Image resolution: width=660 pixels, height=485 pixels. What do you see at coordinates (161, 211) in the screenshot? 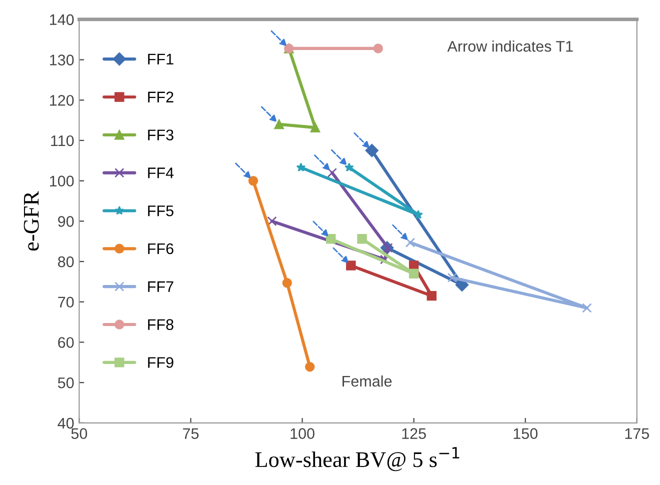
I see `legend-label: FF5` at bounding box center [161, 211].